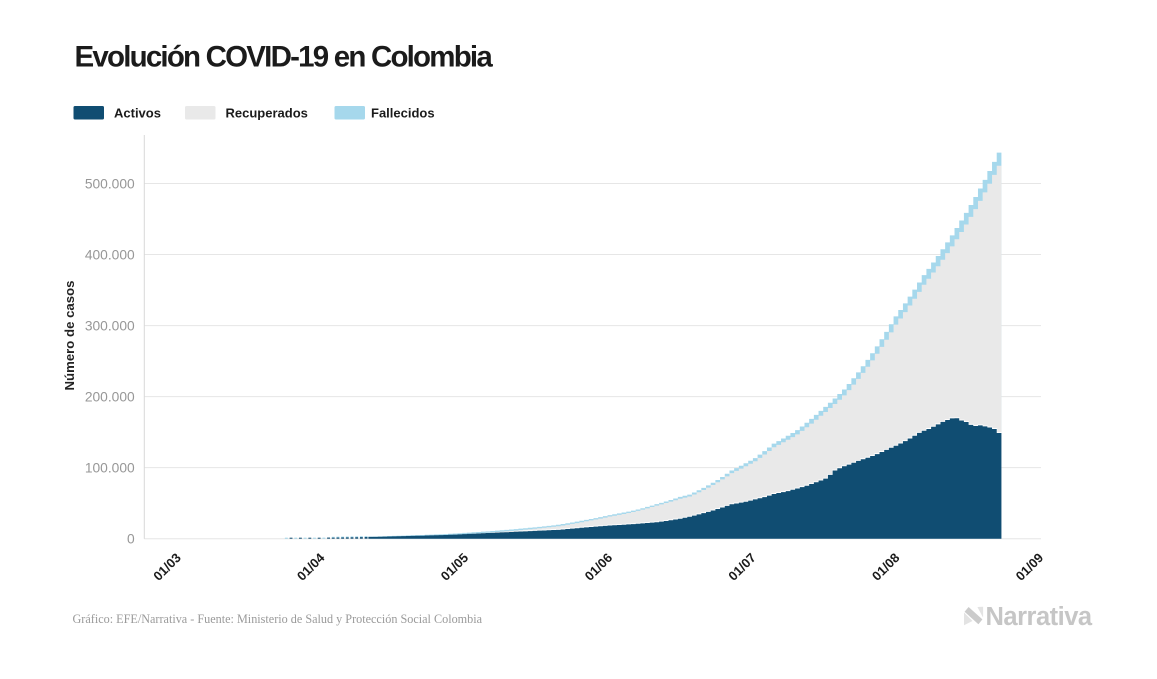 The image size is (1157, 679). I want to click on svg-text: 100.000, so click(110, 468).